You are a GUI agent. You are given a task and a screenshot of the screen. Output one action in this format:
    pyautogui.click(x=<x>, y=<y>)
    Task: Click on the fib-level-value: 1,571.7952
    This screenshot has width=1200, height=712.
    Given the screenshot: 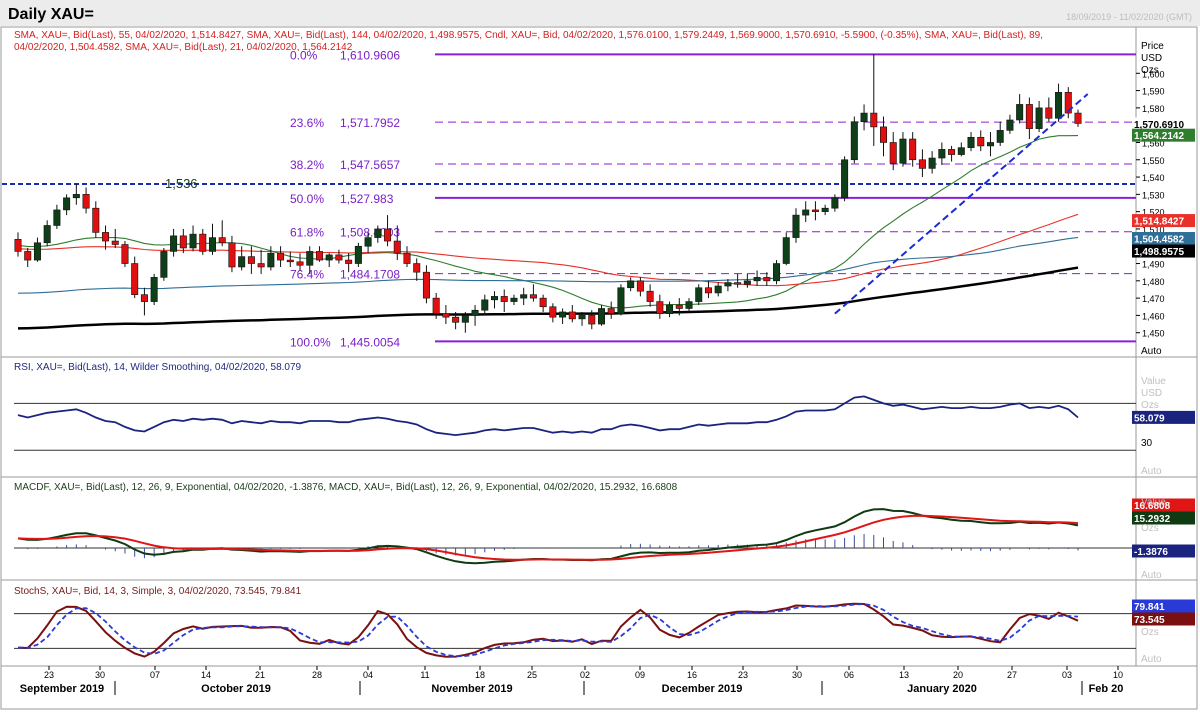 What is the action you would take?
    pyautogui.click(x=370, y=123)
    